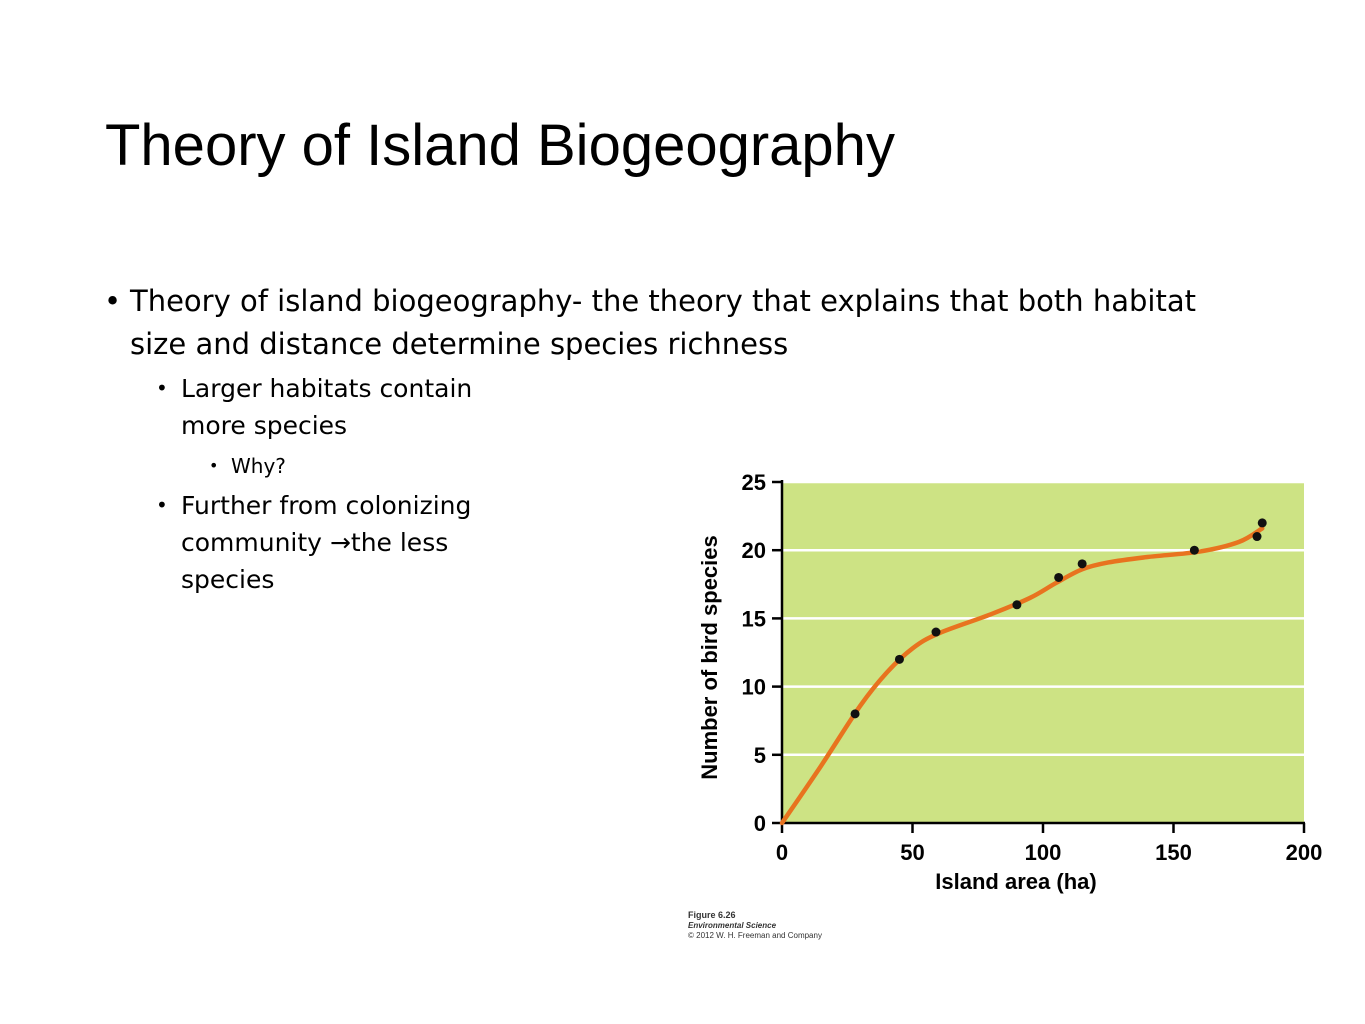 This screenshot has height=1024, width=1365. I want to click on y-tick-label: 25, so click(754, 482).